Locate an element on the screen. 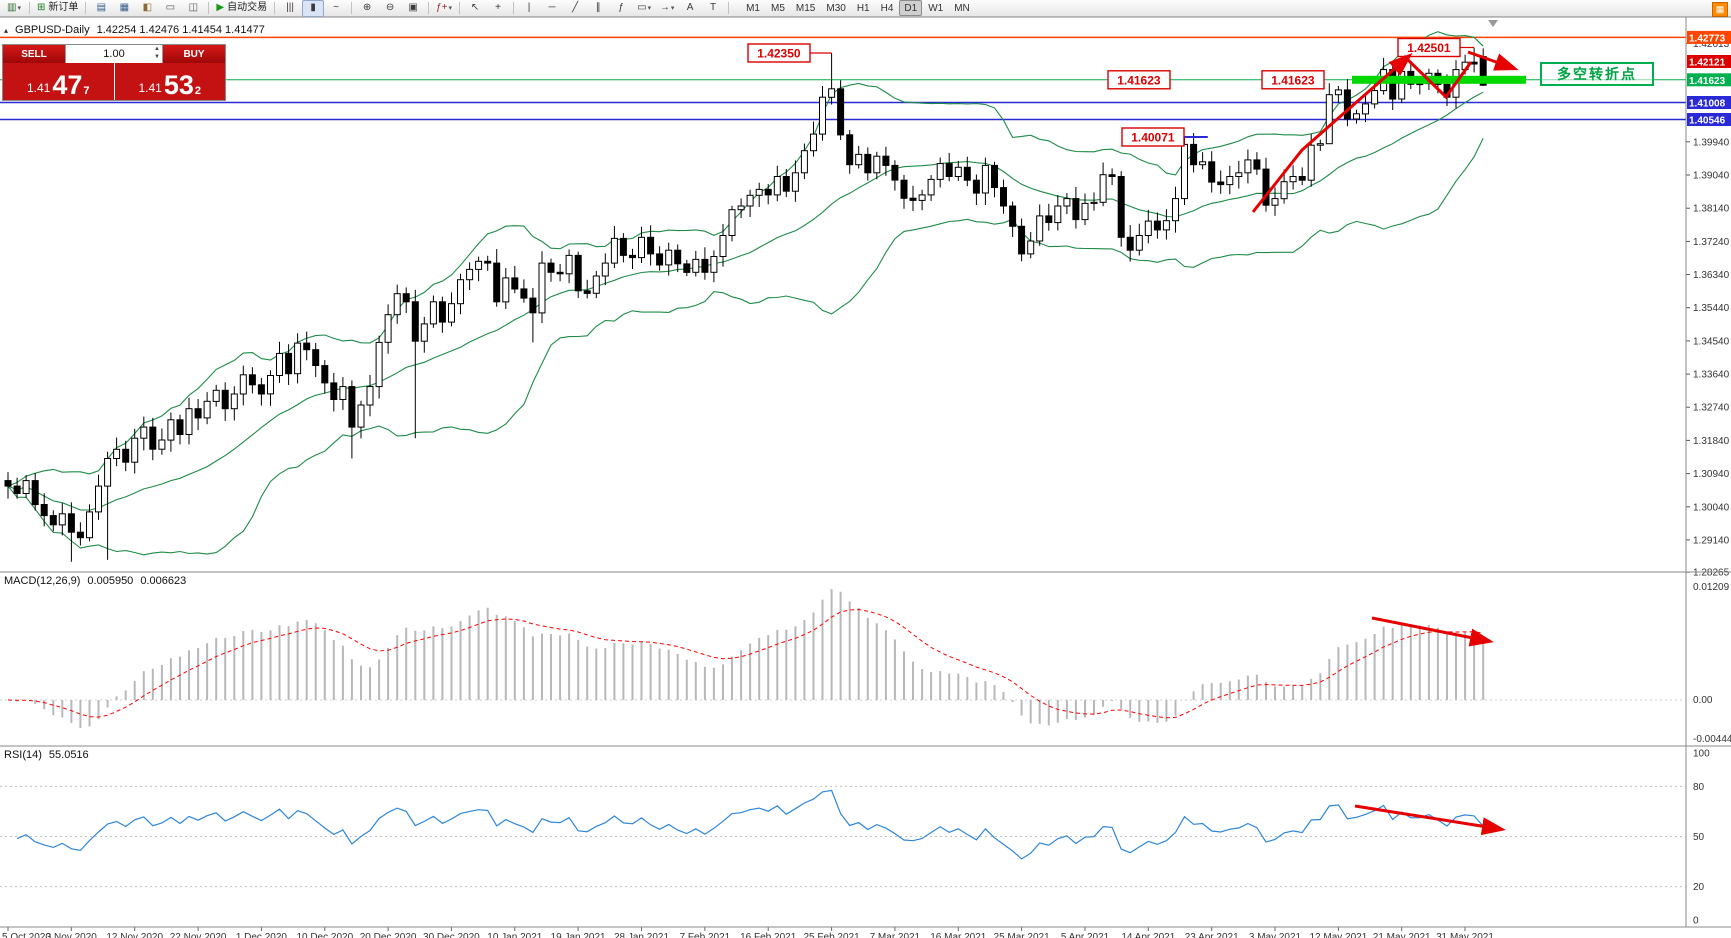  zoom-out-button: ⊖ is located at coordinates (390, 8).